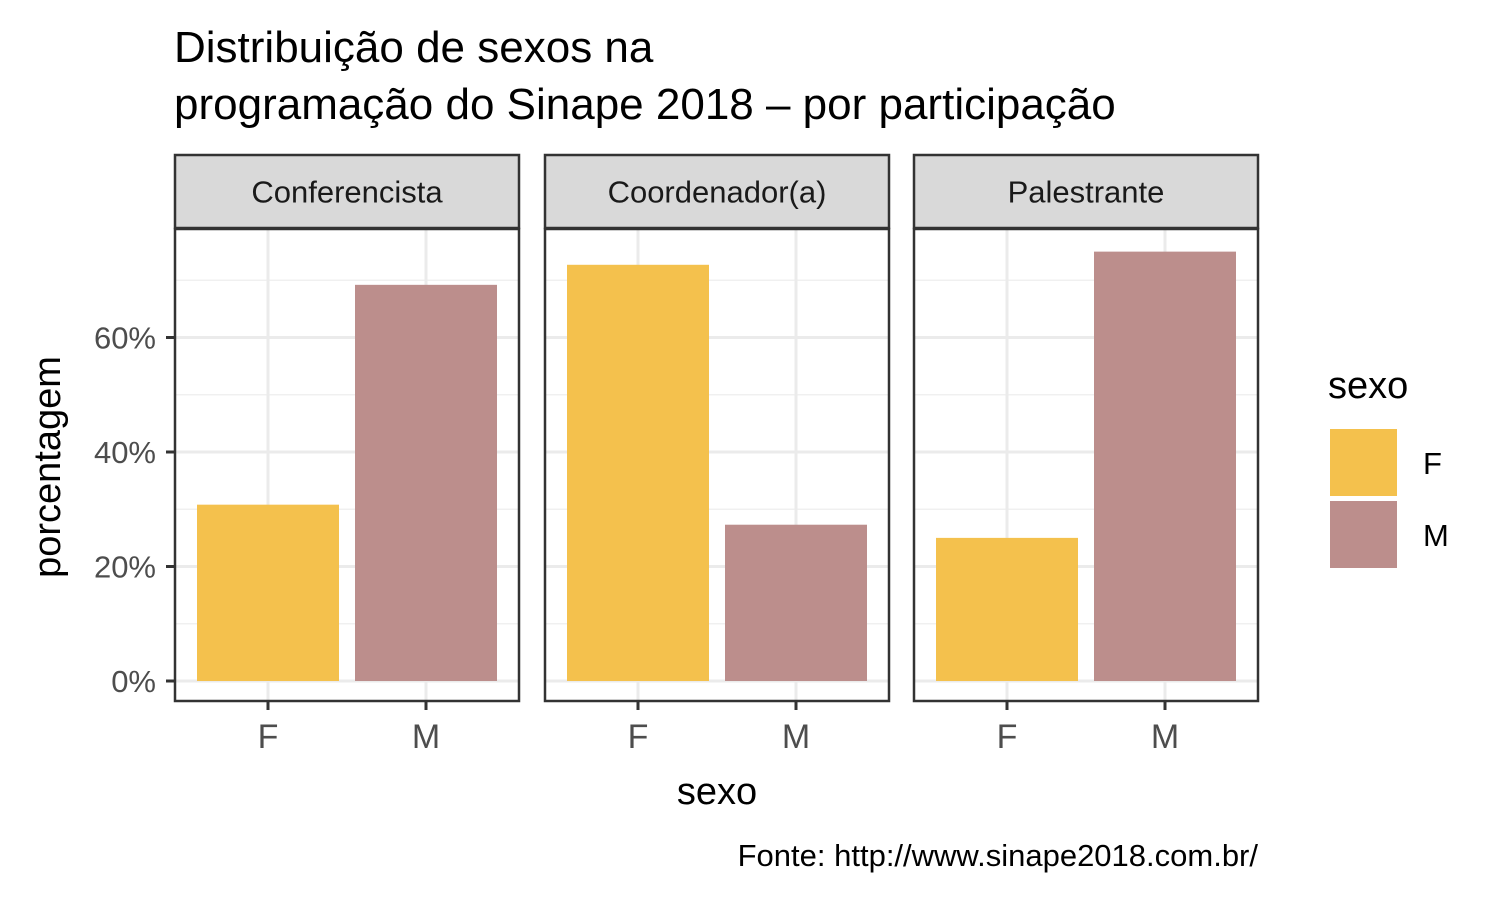 The width and height of the screenshot is (1500, 900). I want to click on facet-strip-label: Coordenador(a), so click(717, 192).